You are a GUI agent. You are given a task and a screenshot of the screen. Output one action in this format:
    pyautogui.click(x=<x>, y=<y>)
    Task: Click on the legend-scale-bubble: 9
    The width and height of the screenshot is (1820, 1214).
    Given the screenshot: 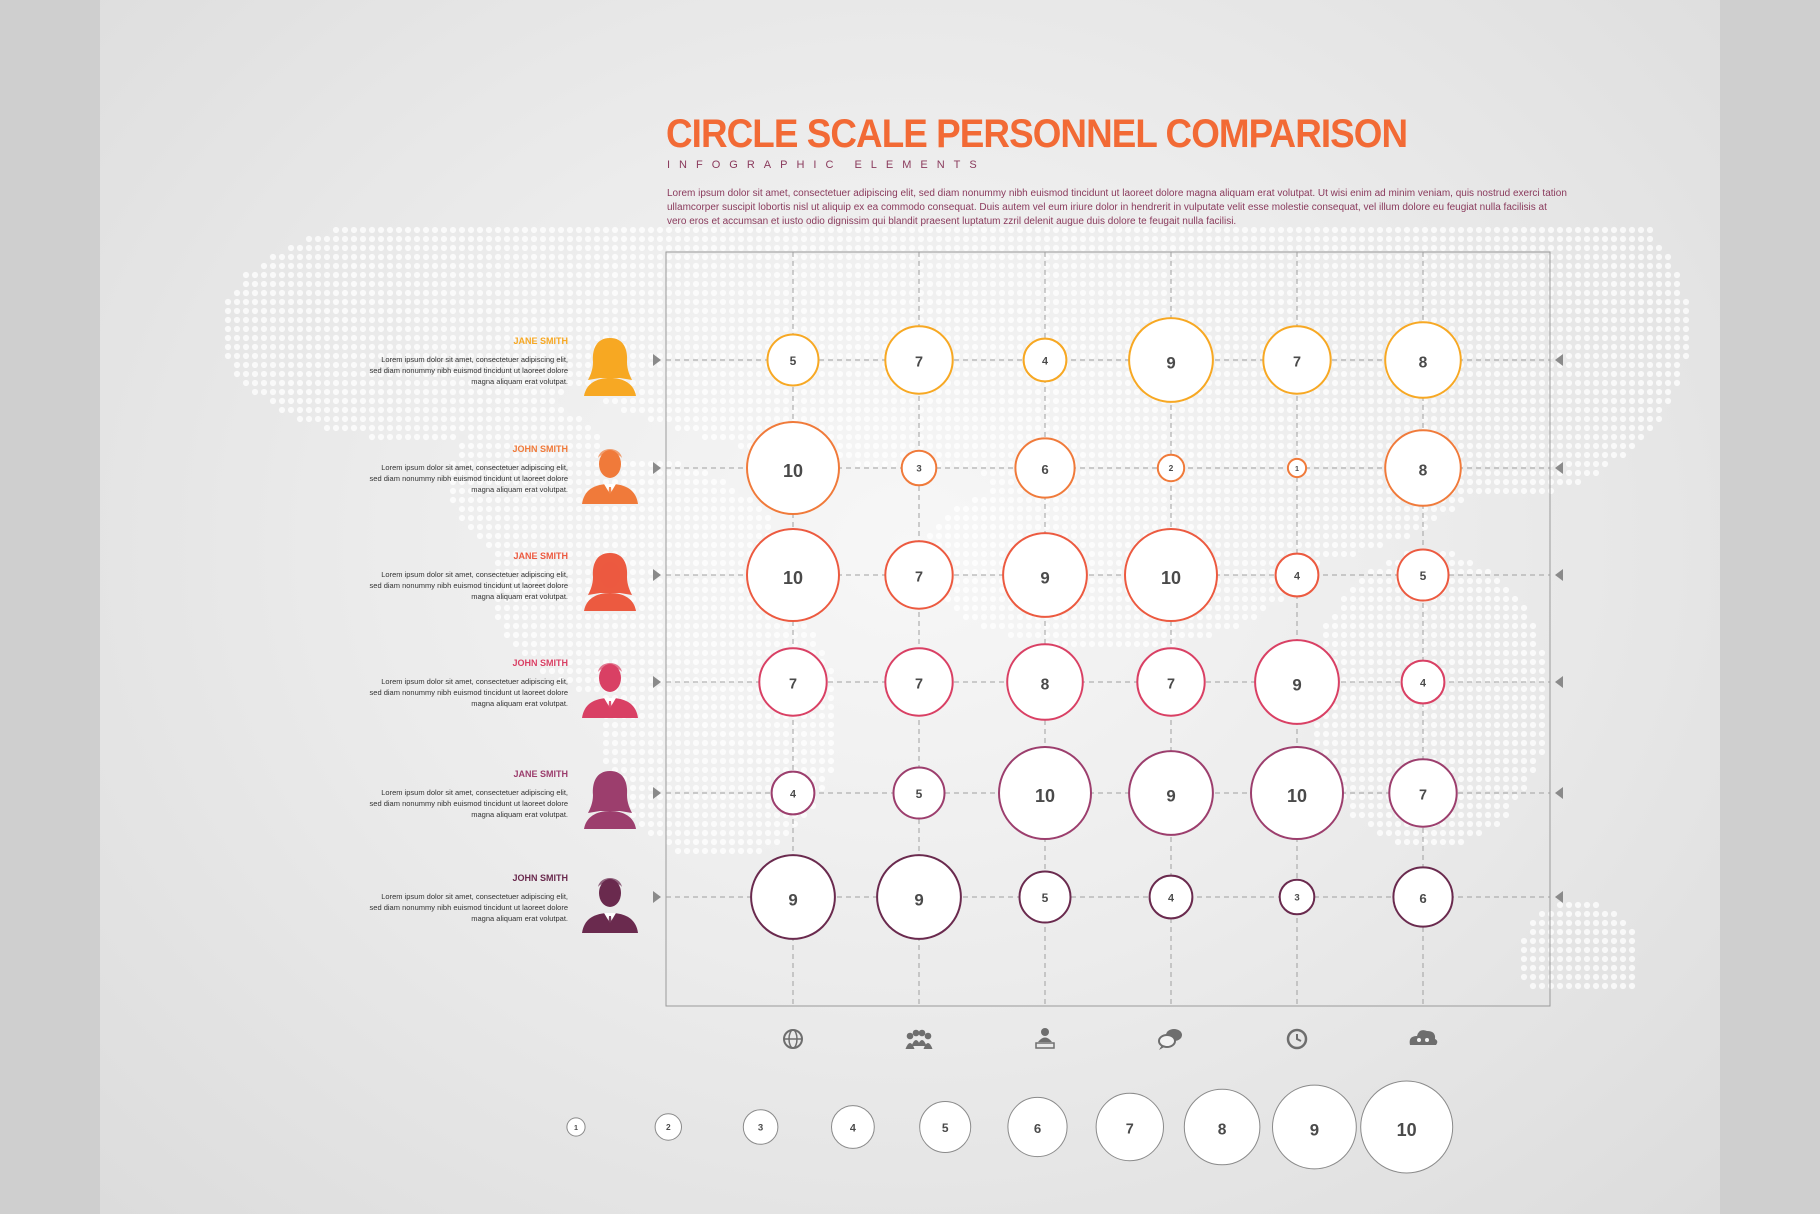 What is the action you would take?
    pyautogui.click(x=1314, y=1127)
    